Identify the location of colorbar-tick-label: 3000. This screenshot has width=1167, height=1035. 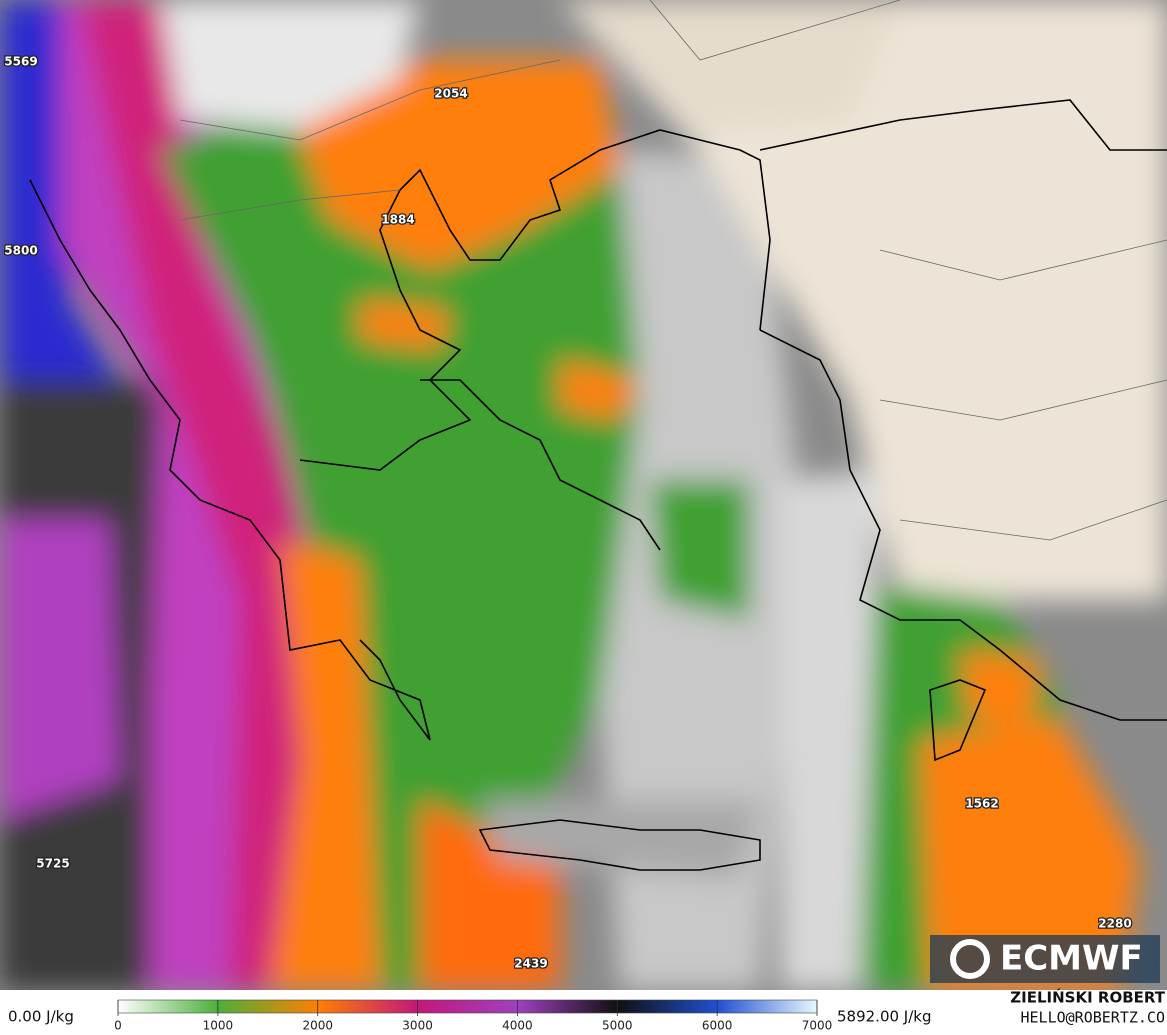
(417, 1026).